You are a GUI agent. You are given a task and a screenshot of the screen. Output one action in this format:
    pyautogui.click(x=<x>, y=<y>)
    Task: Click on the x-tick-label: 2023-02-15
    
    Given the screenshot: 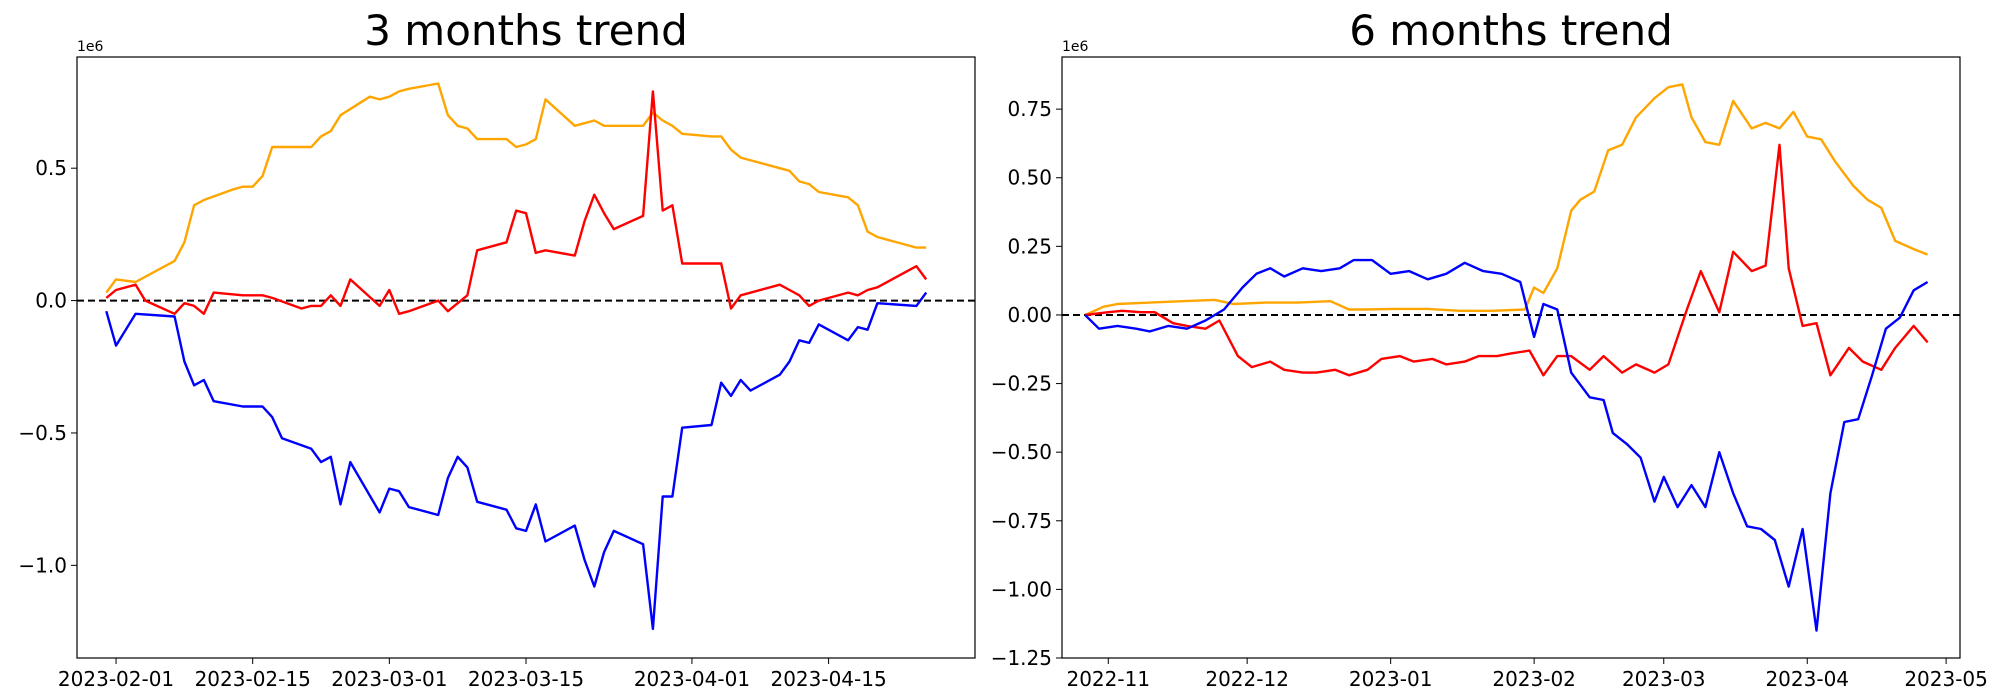 What is the action you would take?
    pyautogui.click(x=253, y=679)
    